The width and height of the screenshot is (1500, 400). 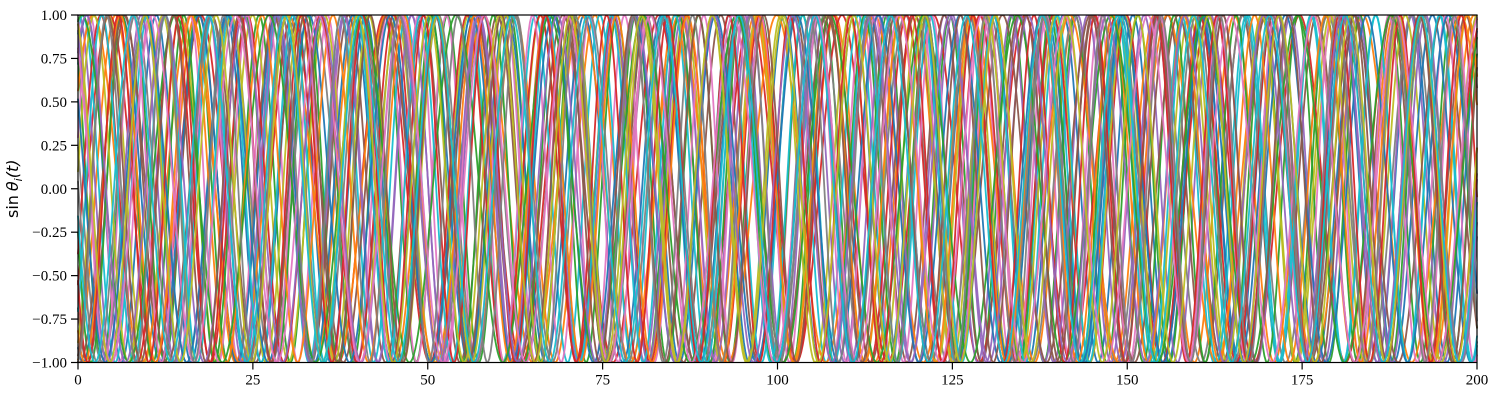 What do you see at coordinates (777, 381) in the screenshot?
I see `x-tick-label: 100` at bounding box center [777, 381].